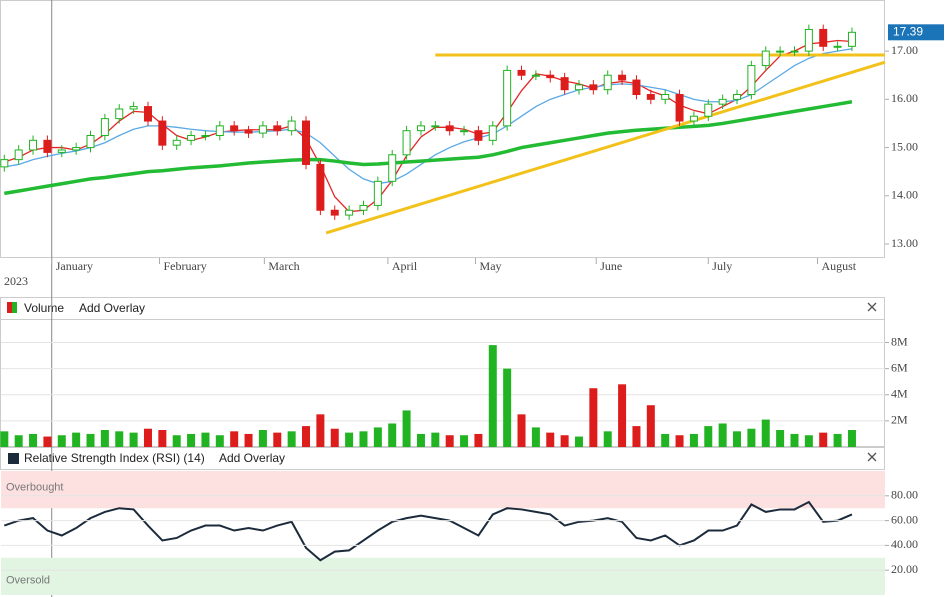  What do you see at coordinates (899, 394) in the screenshot?
I see `y-tick-label: 4M` at bounding box center [899, 394].